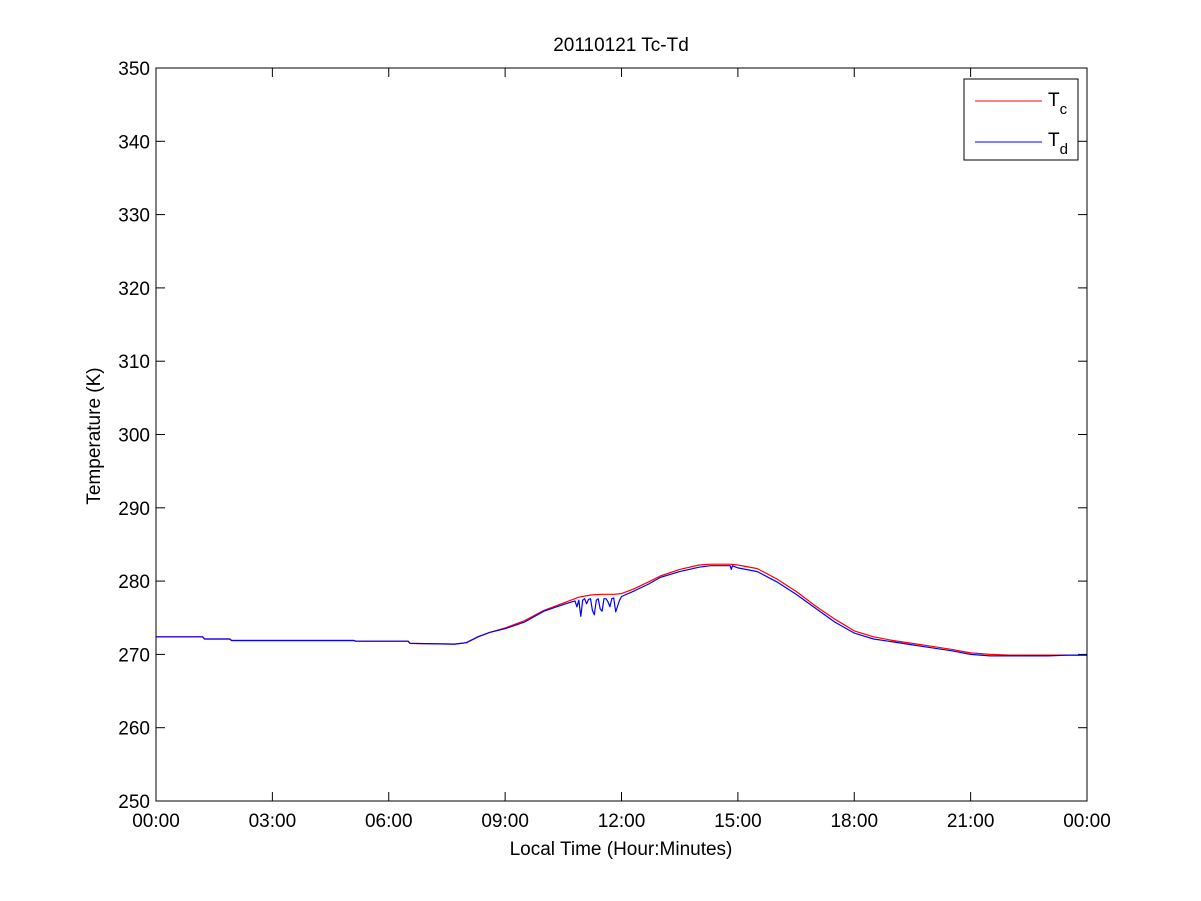  I want to click on y-tick-label: 250, so click(134, 802).